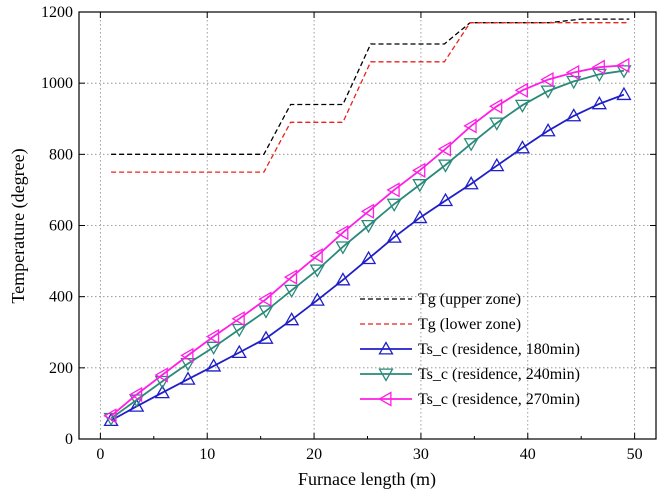 The height and width of the screenshot is (493, 670). What do you see at coordinates (57, 12) in the screenshot?
I see `y-tick-label: 1200` at bounding box center [57, 12].